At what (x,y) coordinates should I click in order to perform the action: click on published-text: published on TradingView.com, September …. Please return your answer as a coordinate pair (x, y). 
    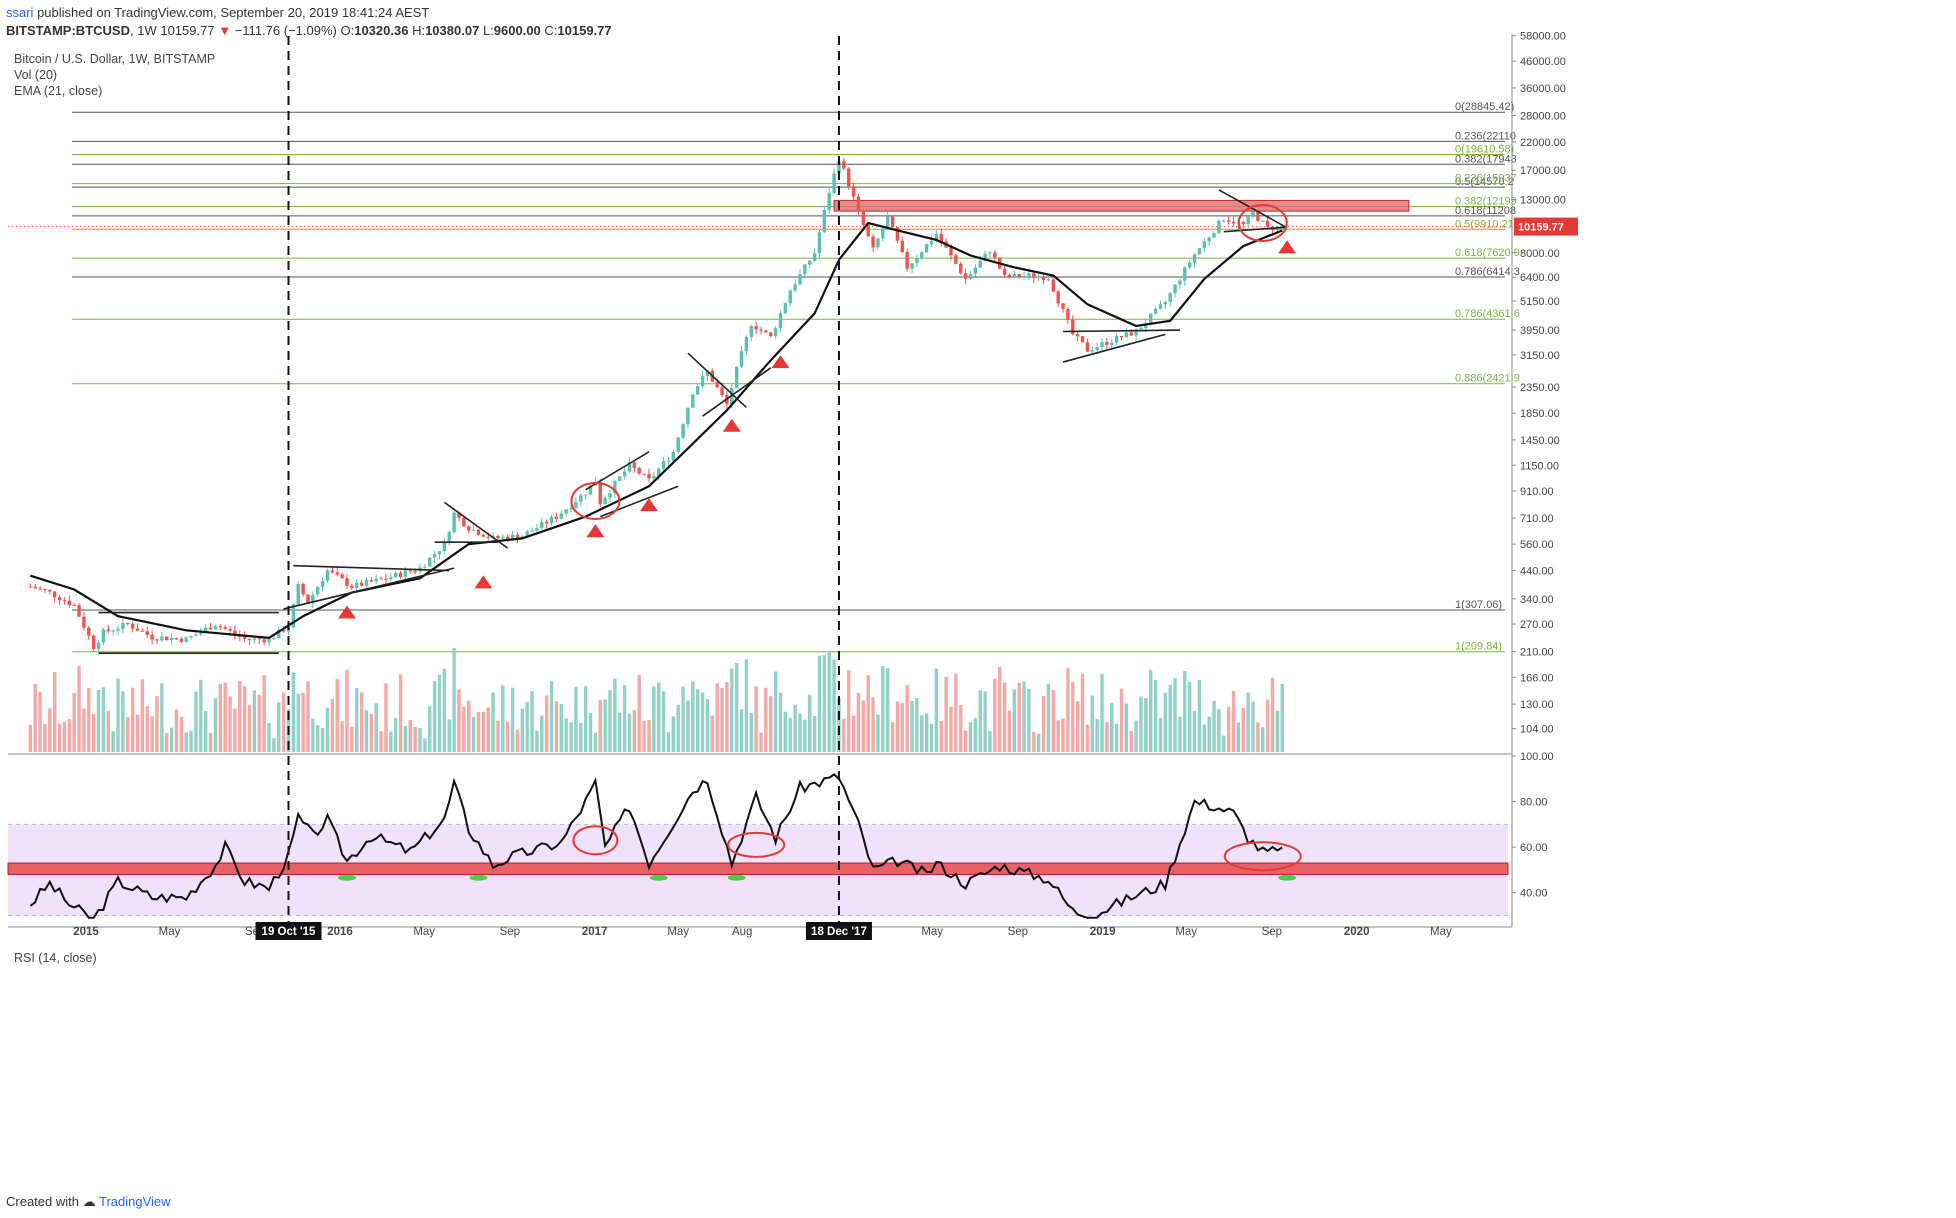
    Looking at the image, I should click on (233, 12).